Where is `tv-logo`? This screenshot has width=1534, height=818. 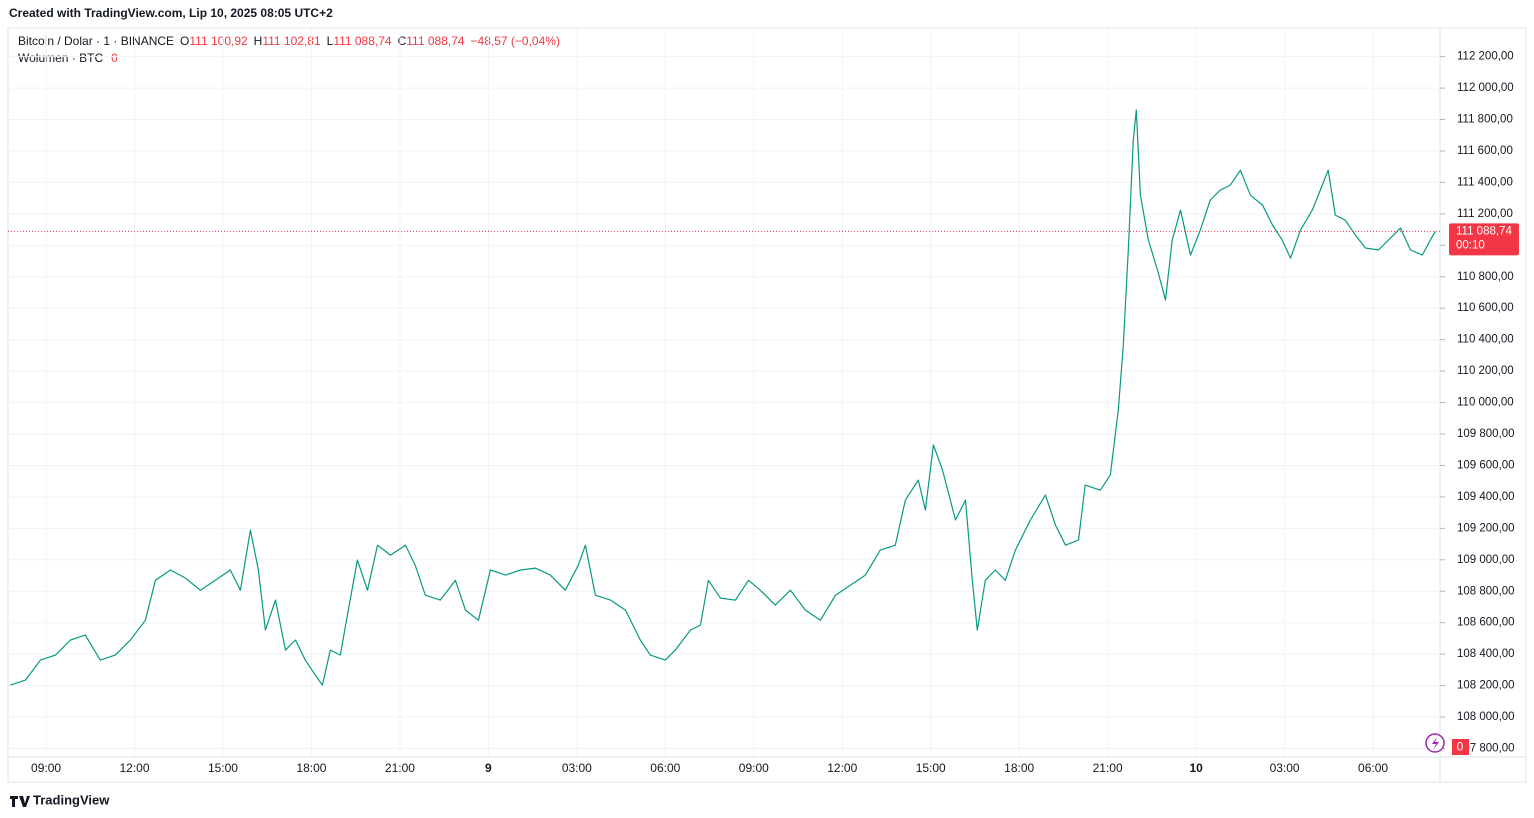 tv-logo is located at coordinates (20, 801).